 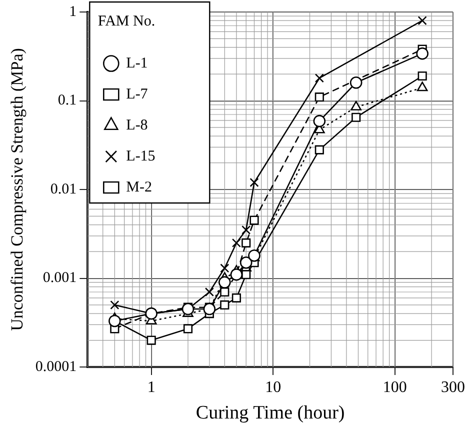 What do you see at coordinates (137, 125) in the screenshot?
I see `legend-label: L-8` at bounding box center [137, 125].